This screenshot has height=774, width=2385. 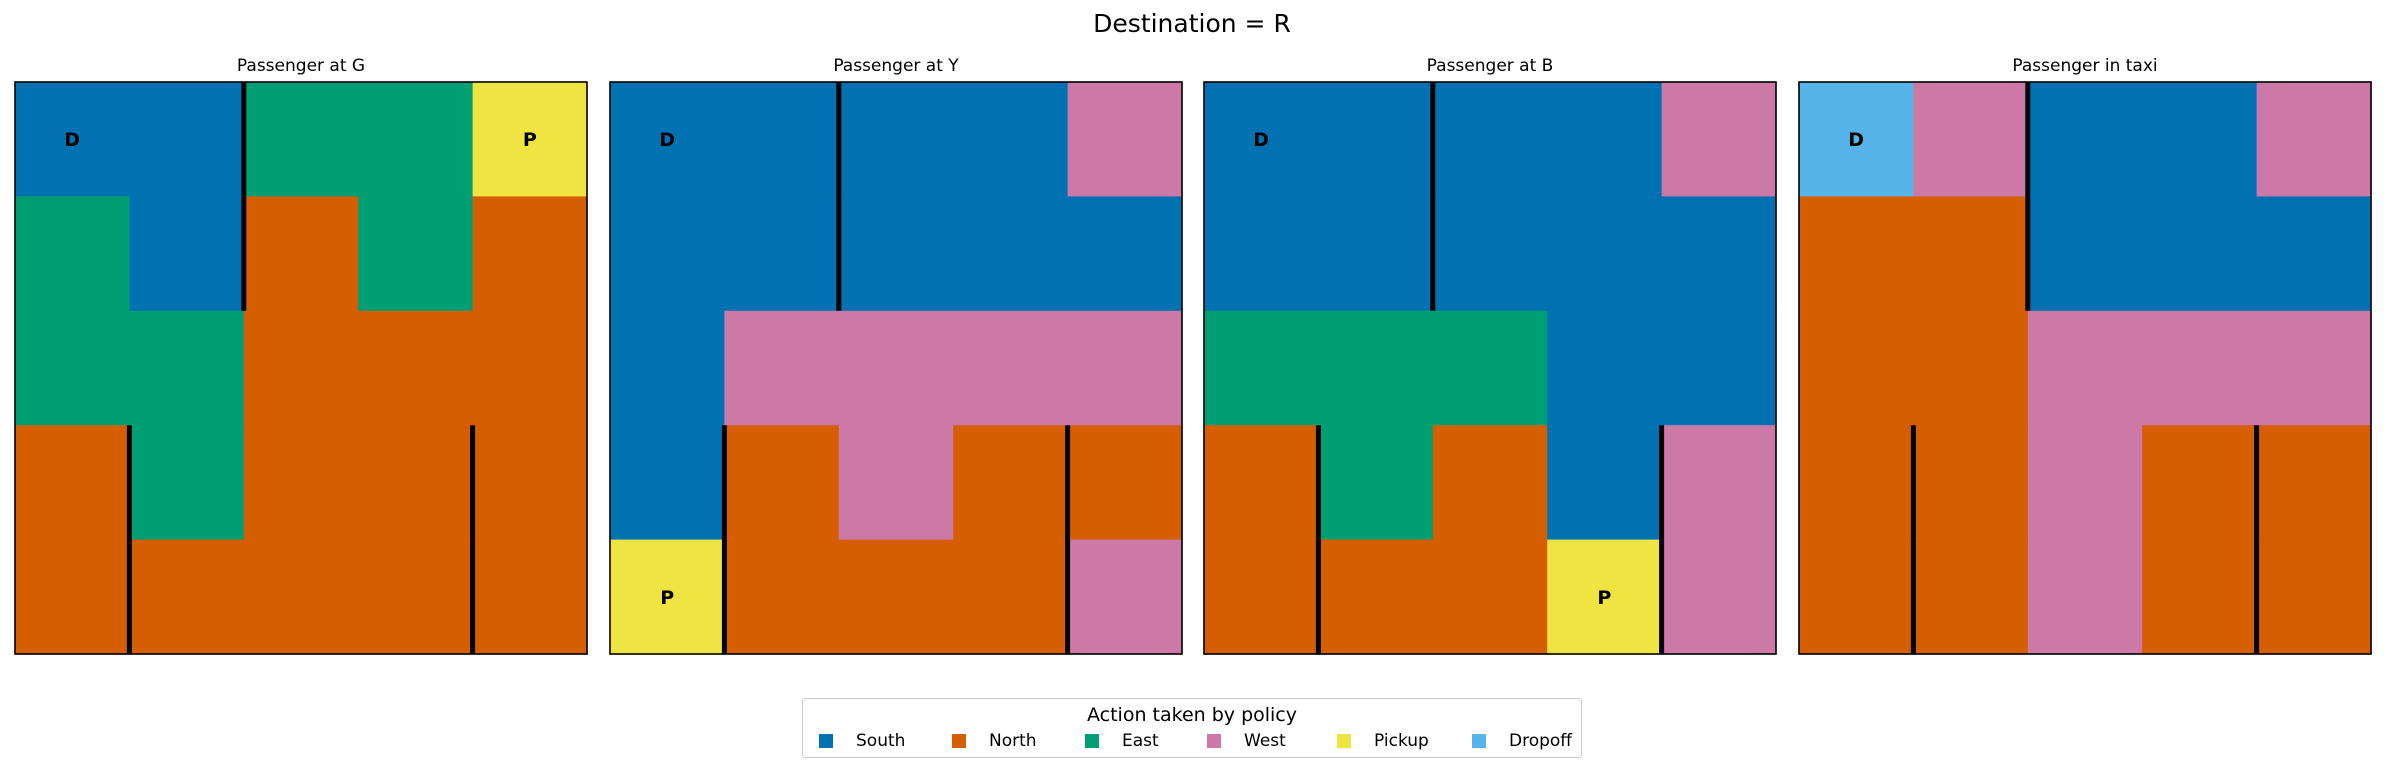 What do you see at coordinates (1191, 715) in the screenshot?
I see `legend-title: Action taken by policy` at bounding box center [1191, 715].